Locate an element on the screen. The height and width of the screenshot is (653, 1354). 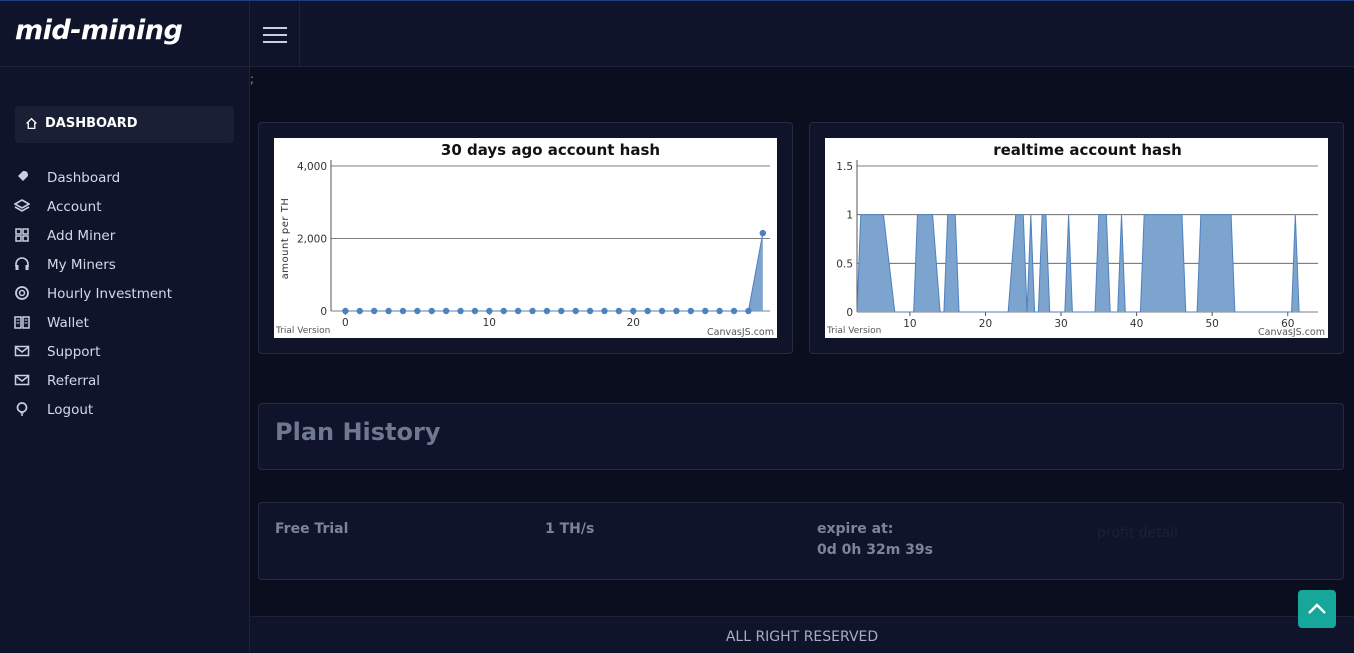
sidebar-item-label: My Miners is located at coordinates (81, 265).